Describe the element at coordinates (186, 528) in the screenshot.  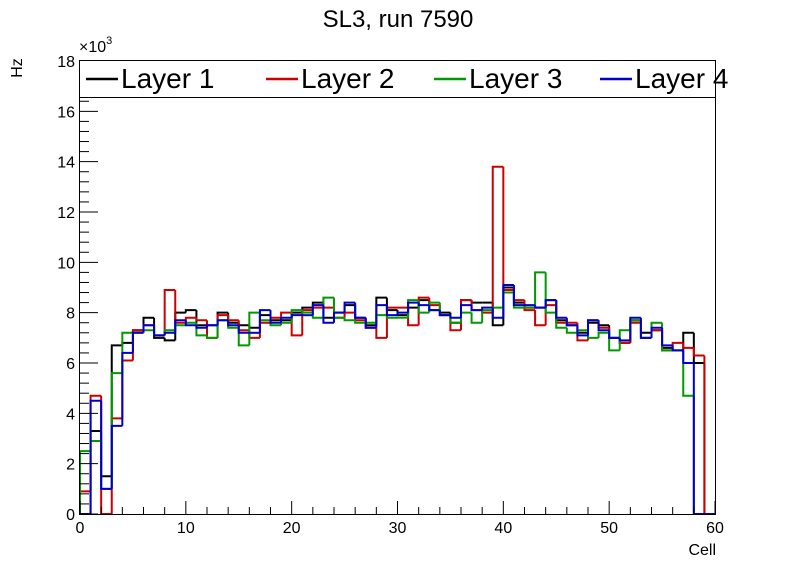
I see `x-tick-label: 10` at that location.